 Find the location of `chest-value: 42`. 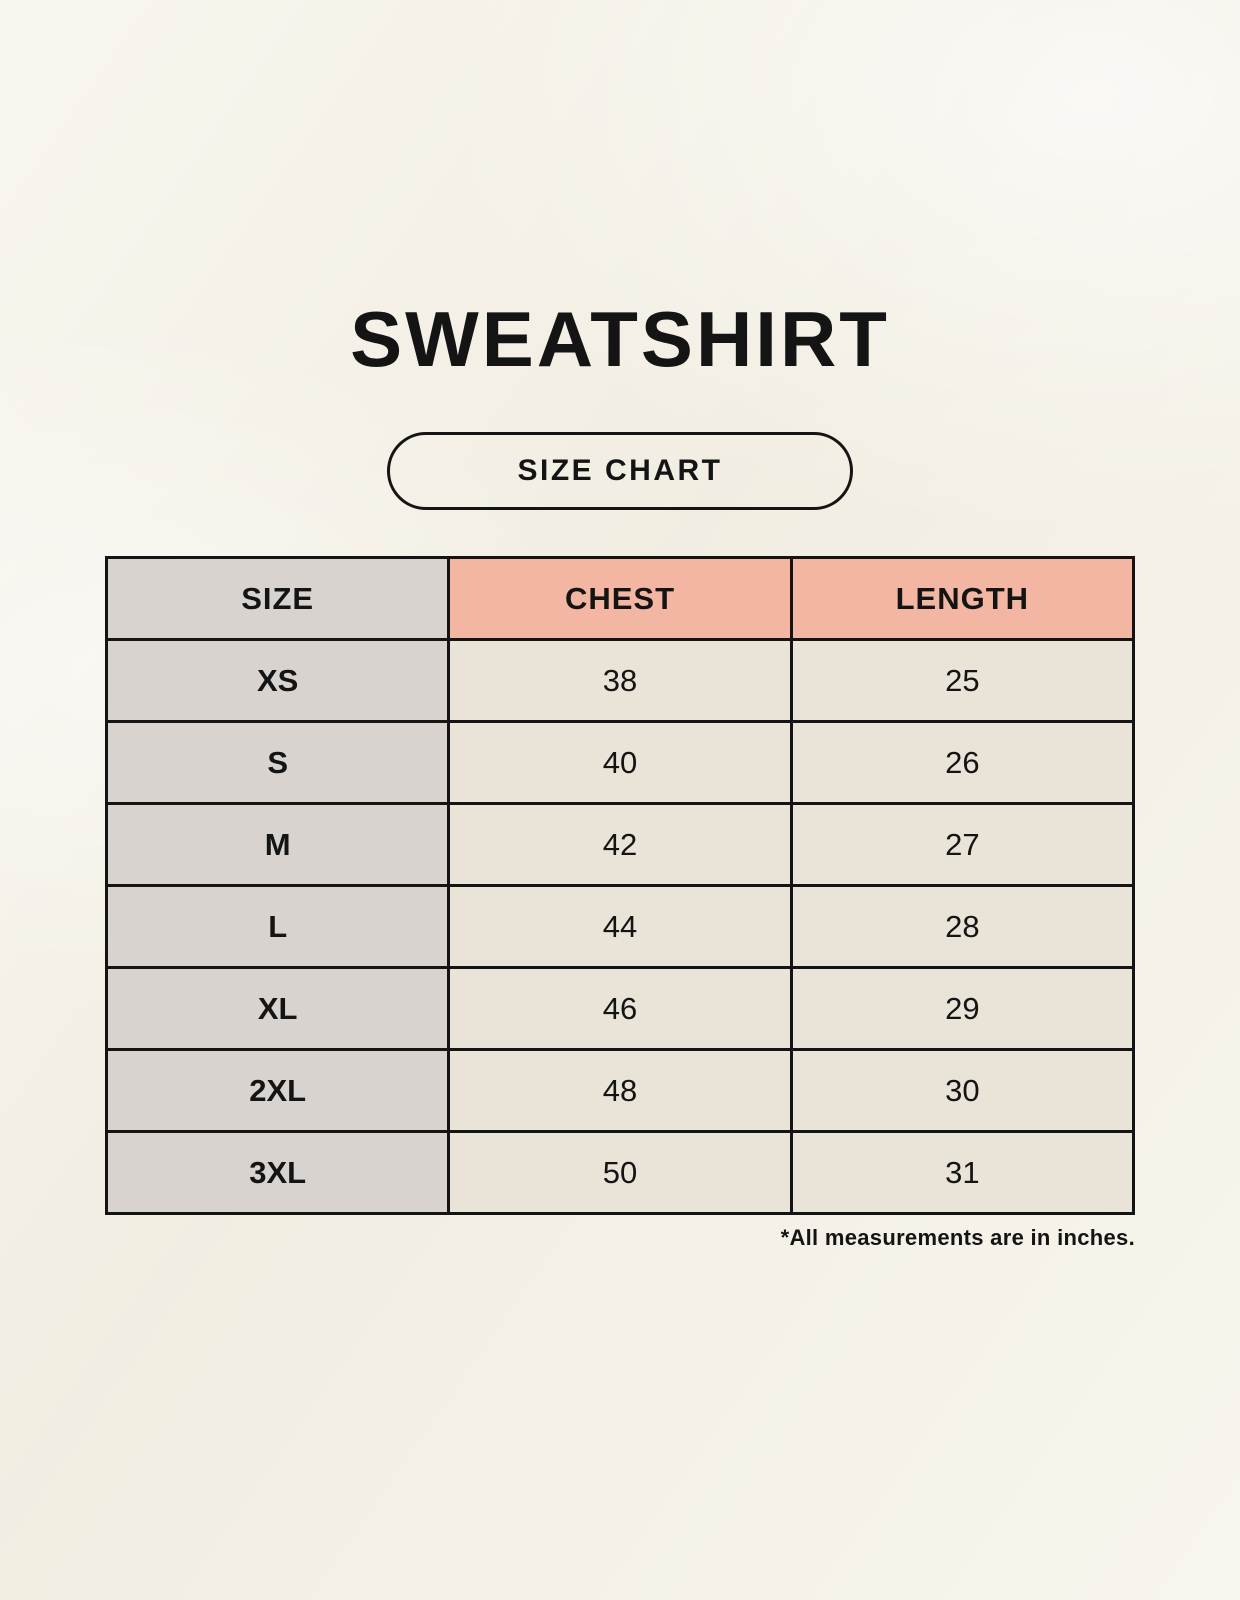

chest-value: 42 is located at coordinates (620, 844).